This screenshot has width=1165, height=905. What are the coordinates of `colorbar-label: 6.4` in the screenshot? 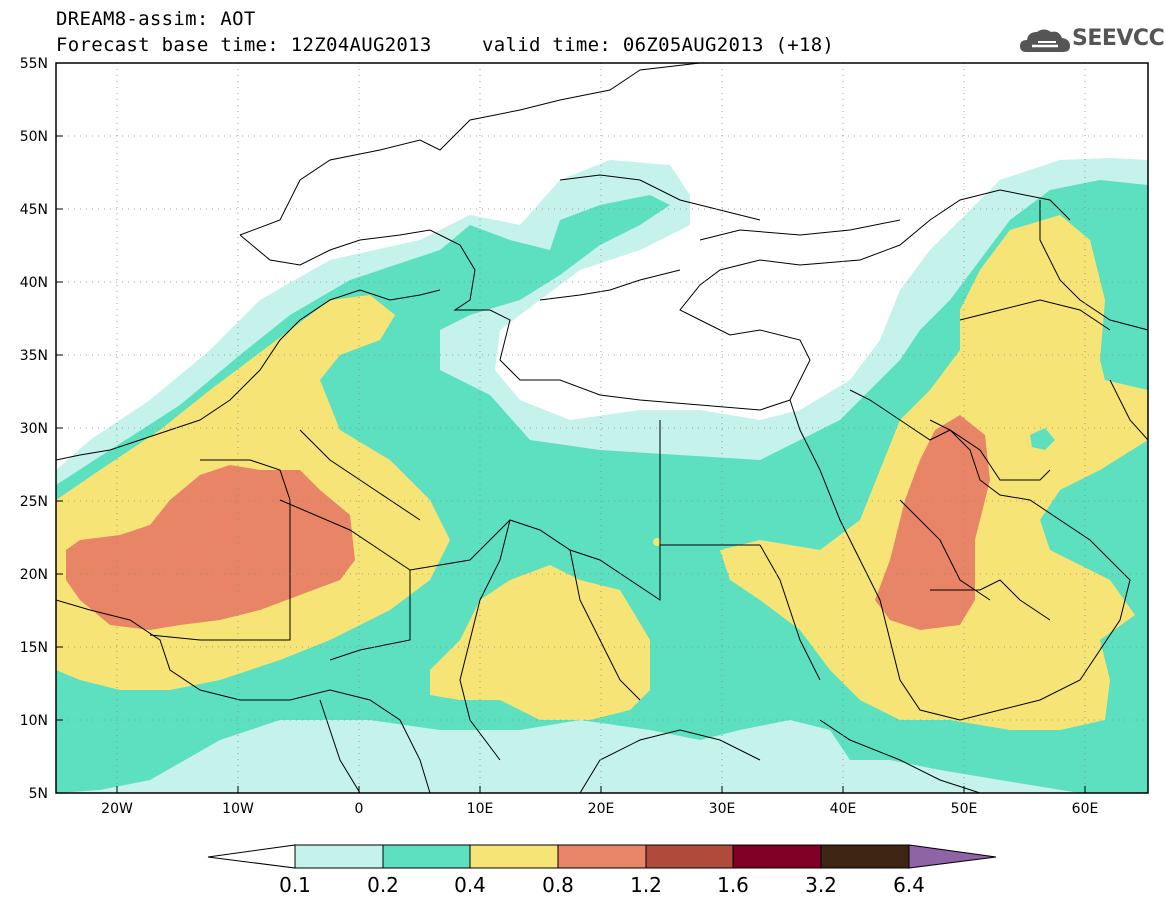 It's located at (909, 885).